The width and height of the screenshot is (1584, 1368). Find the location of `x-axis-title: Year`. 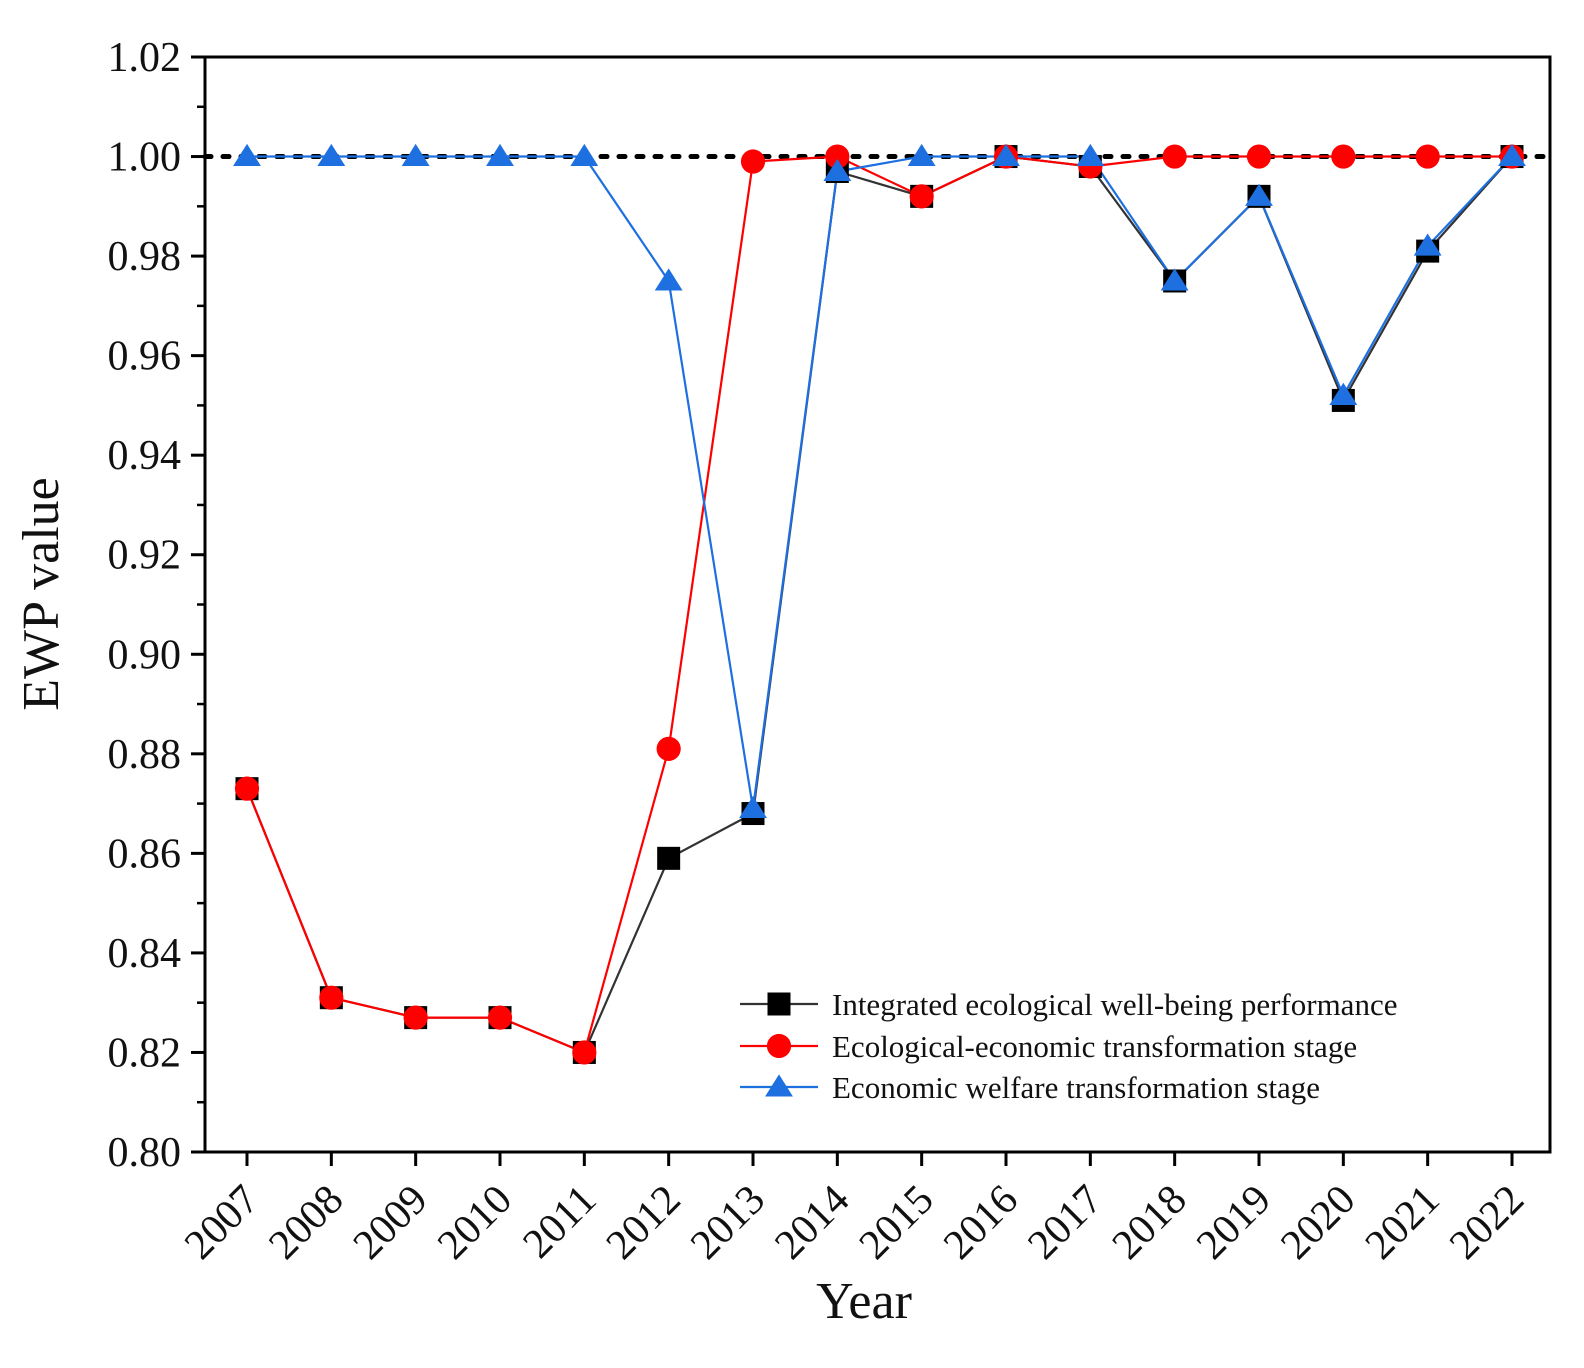

x-axis-title: Year is located at coordinates (864, 1301).